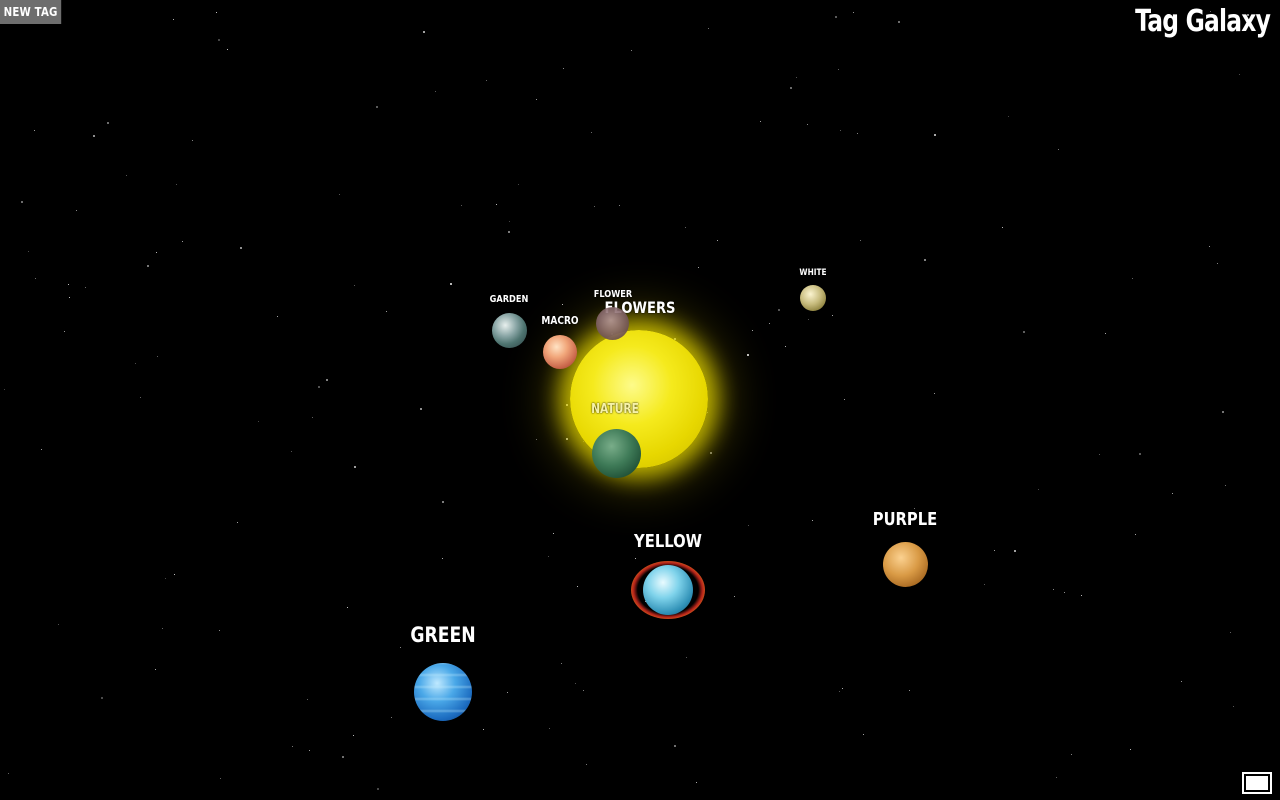 The height and width of the screenshot is (800, 1280). Describe the element at coordinates (1203, 21) in the screenshot. I see `app-logo: Tag Galaxy` at that location.